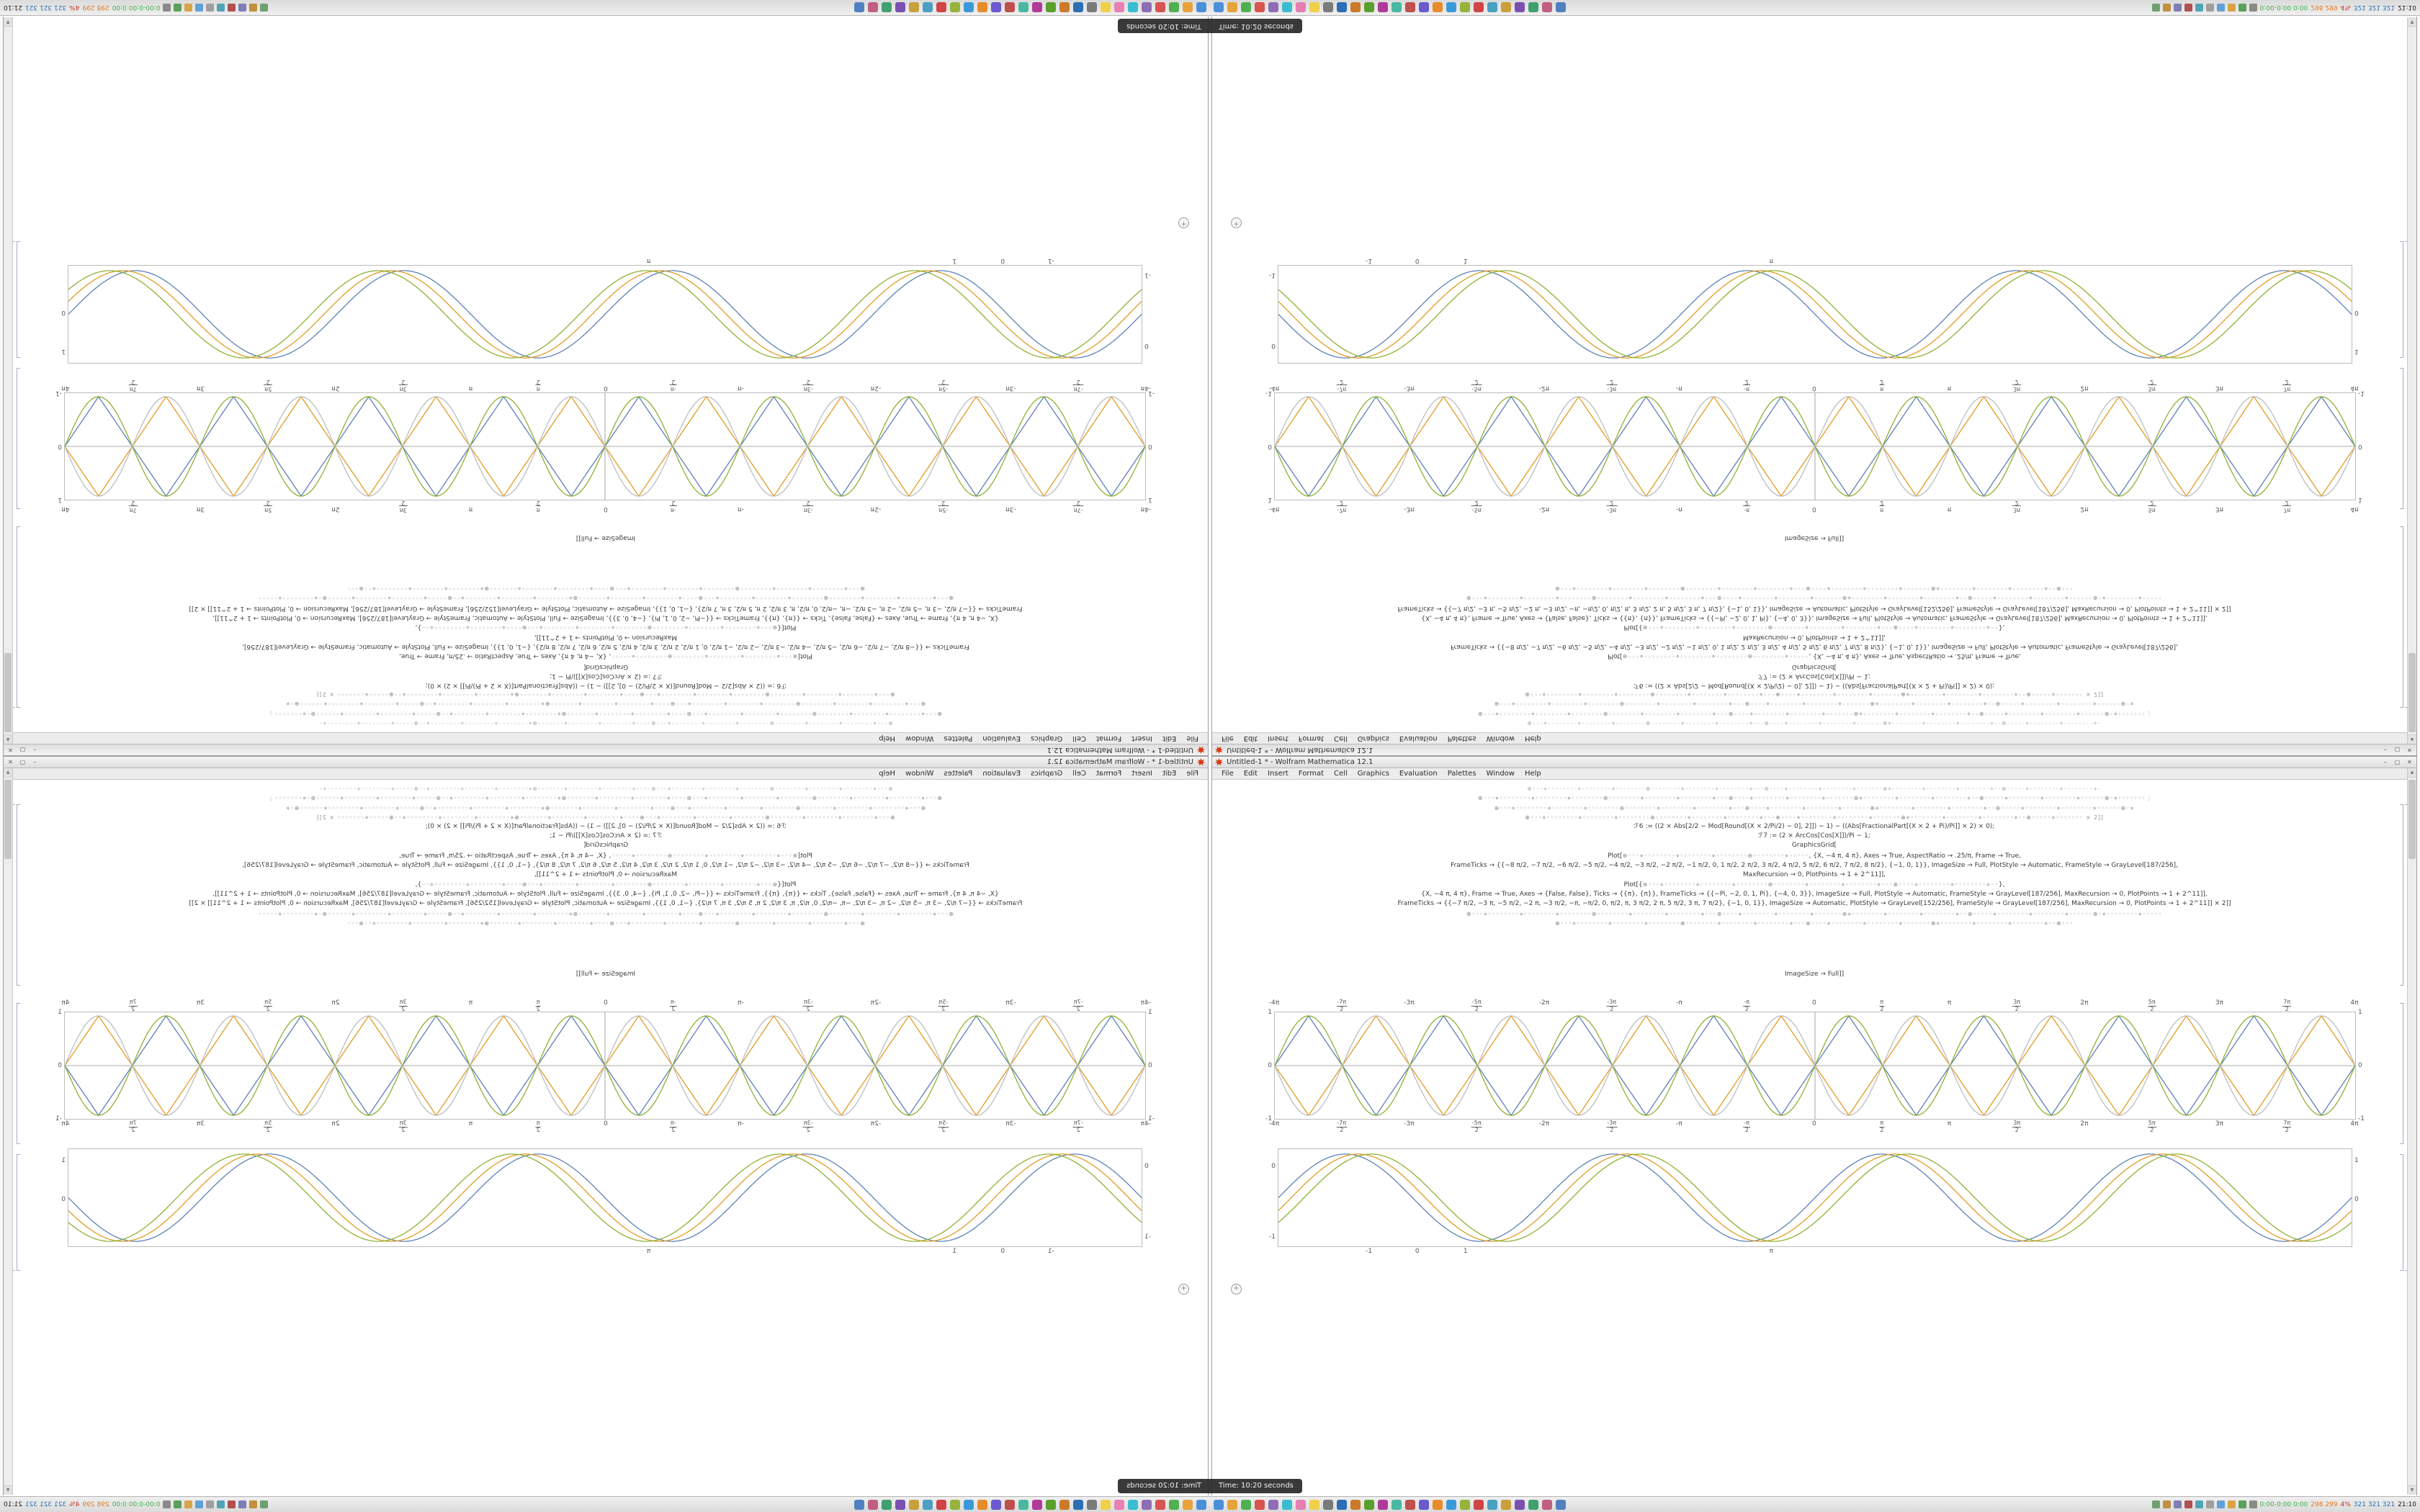  Describe the element at coordinates (1500, 774) in the screenshot. I see `menu-item-window: Window` at that location.